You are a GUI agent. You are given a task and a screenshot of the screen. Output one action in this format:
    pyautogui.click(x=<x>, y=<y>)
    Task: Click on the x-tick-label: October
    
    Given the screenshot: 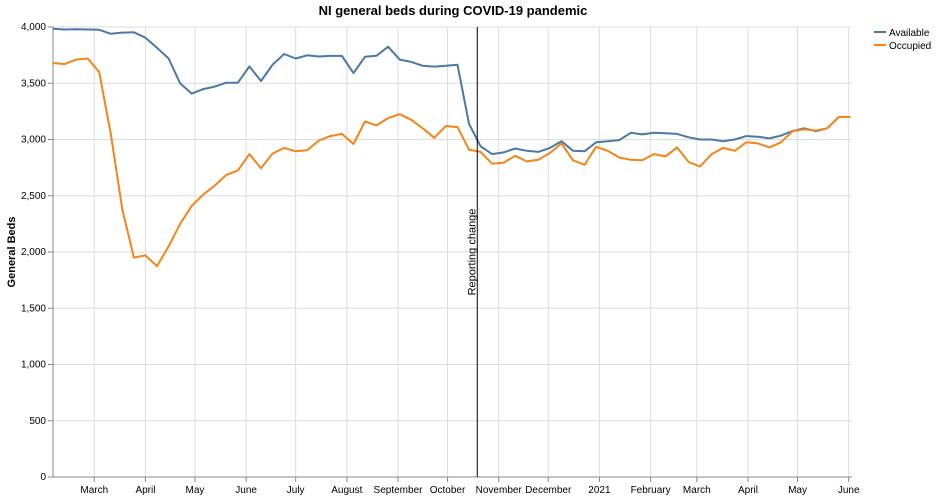 What is the action you would take?
    pyautogui.click(x=448, y=490)
    